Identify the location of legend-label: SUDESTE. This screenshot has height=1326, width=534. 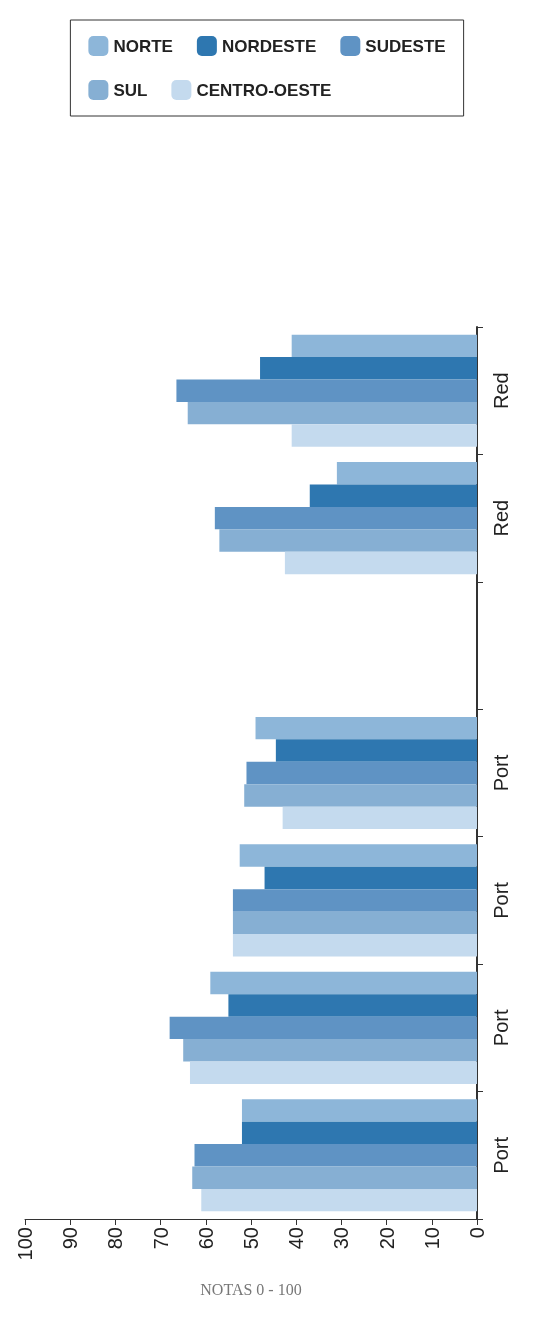
(405, 46).